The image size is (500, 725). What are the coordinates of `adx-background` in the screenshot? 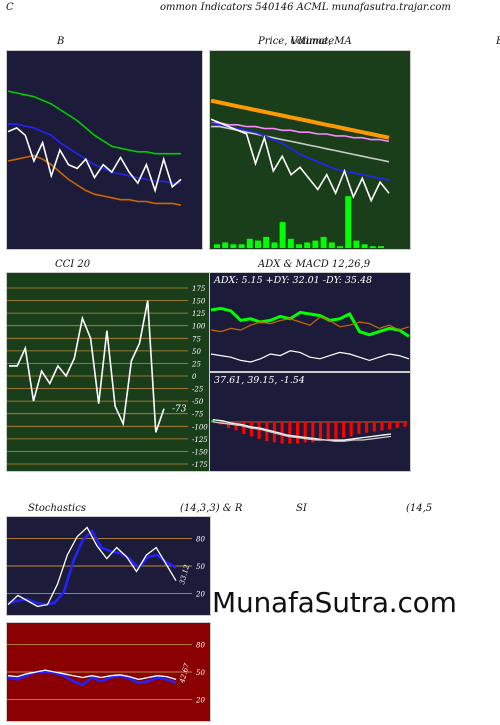 It's located at (310, 322).